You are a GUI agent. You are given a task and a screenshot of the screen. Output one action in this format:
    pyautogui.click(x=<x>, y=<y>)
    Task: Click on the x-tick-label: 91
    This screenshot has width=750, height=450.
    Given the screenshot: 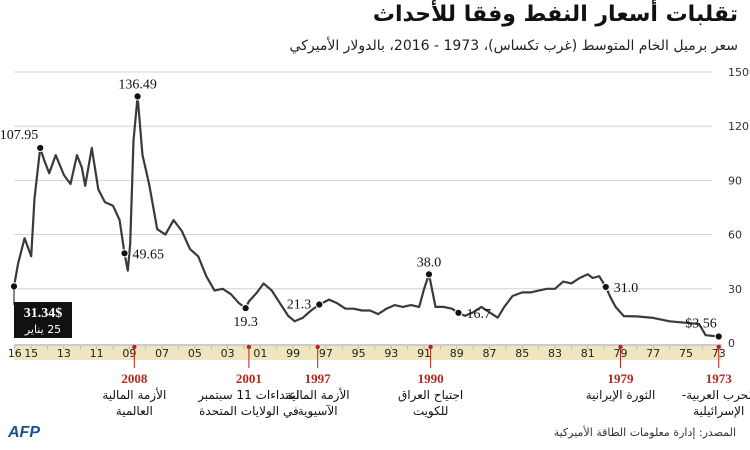 What is the action you would take?
    pyautogui.click(x=424, y=353)
    